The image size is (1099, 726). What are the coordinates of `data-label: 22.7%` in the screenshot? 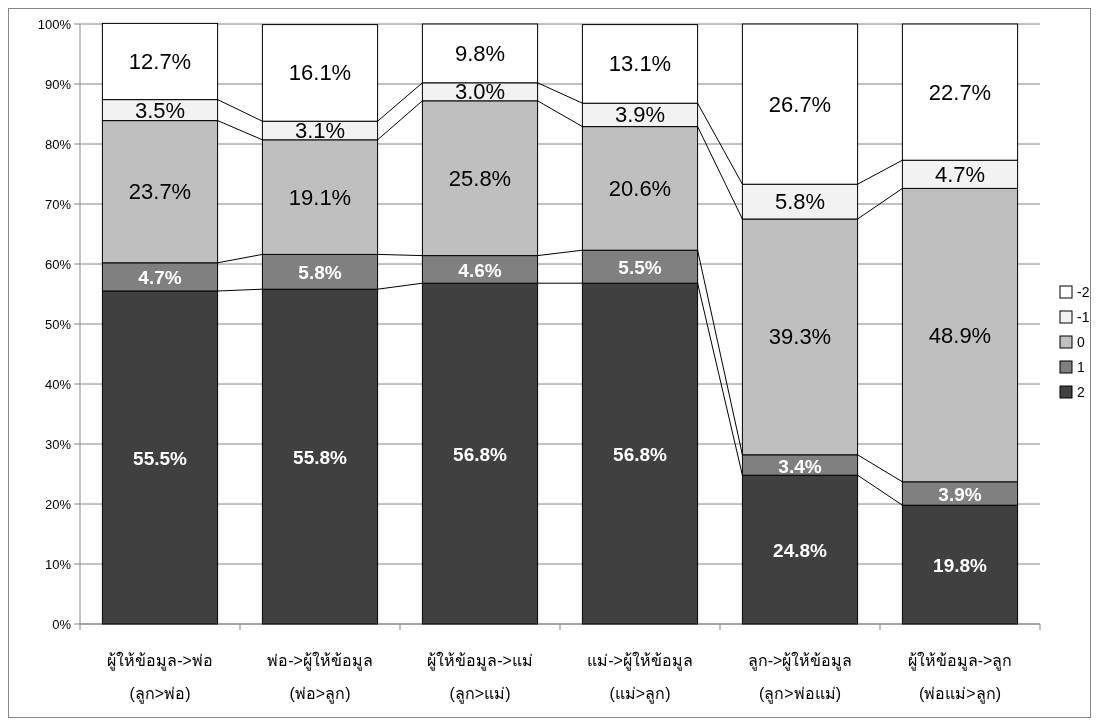 It's located at (960, 92).